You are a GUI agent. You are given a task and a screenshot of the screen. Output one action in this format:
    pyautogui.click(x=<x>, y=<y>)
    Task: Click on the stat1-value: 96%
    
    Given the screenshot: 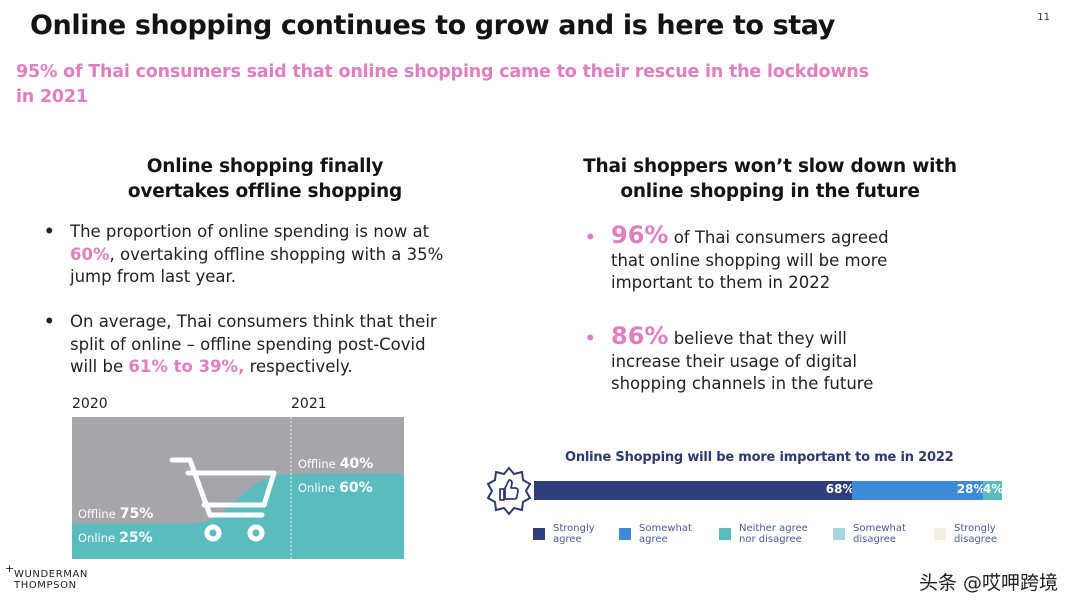 What is the action you would take?
    pyautogui.click(x=640, y=235)
    